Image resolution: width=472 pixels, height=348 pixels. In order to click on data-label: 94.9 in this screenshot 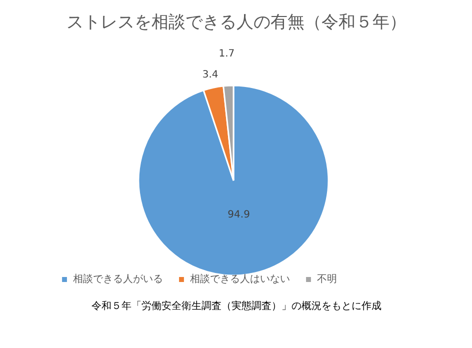, I will do `click(239, 214)`.